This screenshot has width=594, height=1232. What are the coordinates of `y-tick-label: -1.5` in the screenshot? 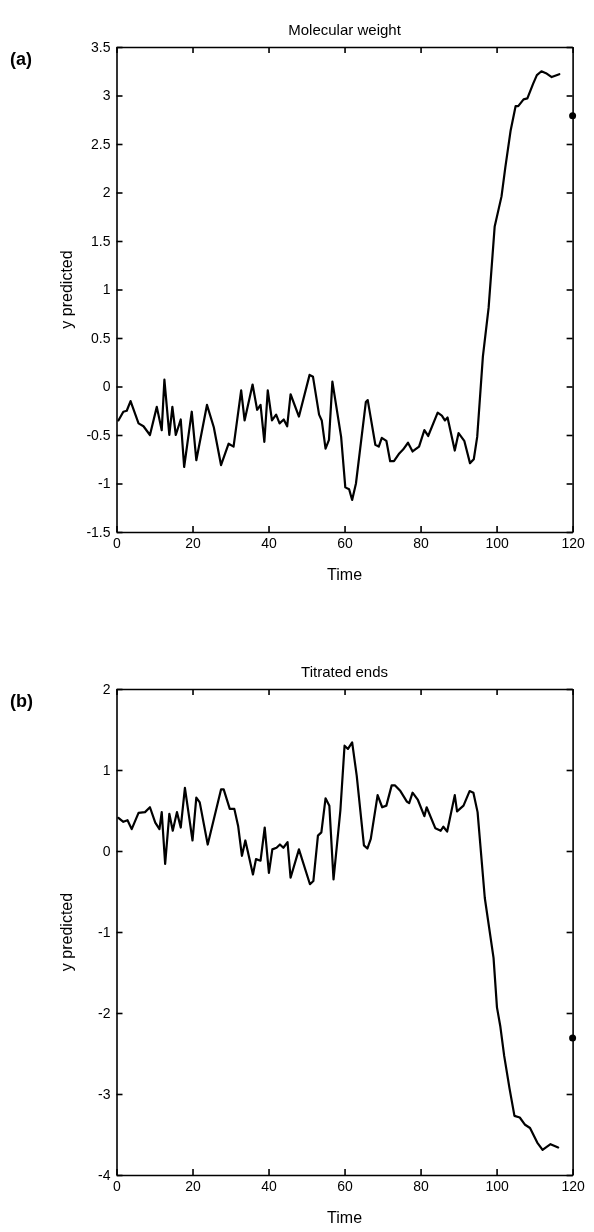 It's located at (98, 531).